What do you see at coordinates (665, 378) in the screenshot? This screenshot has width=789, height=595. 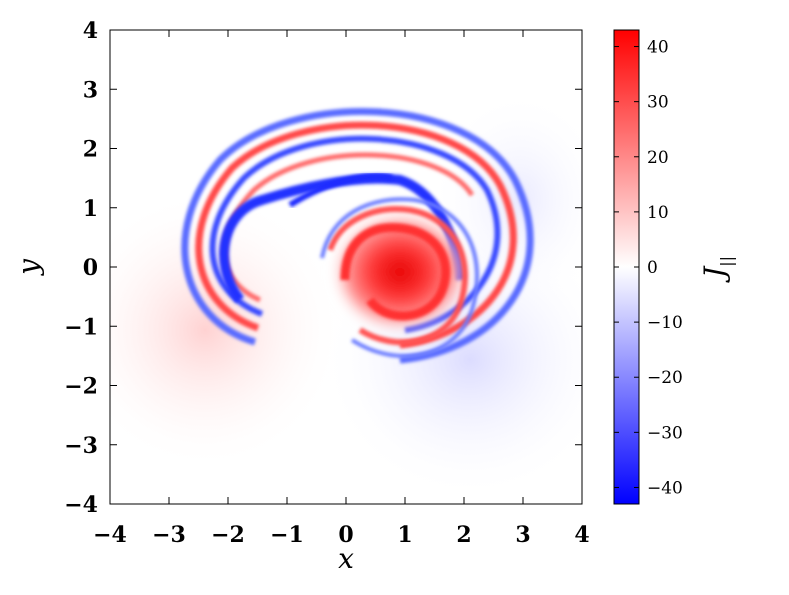 I see `colorbar-tick-label: −20` at bounding box center [665, 378].